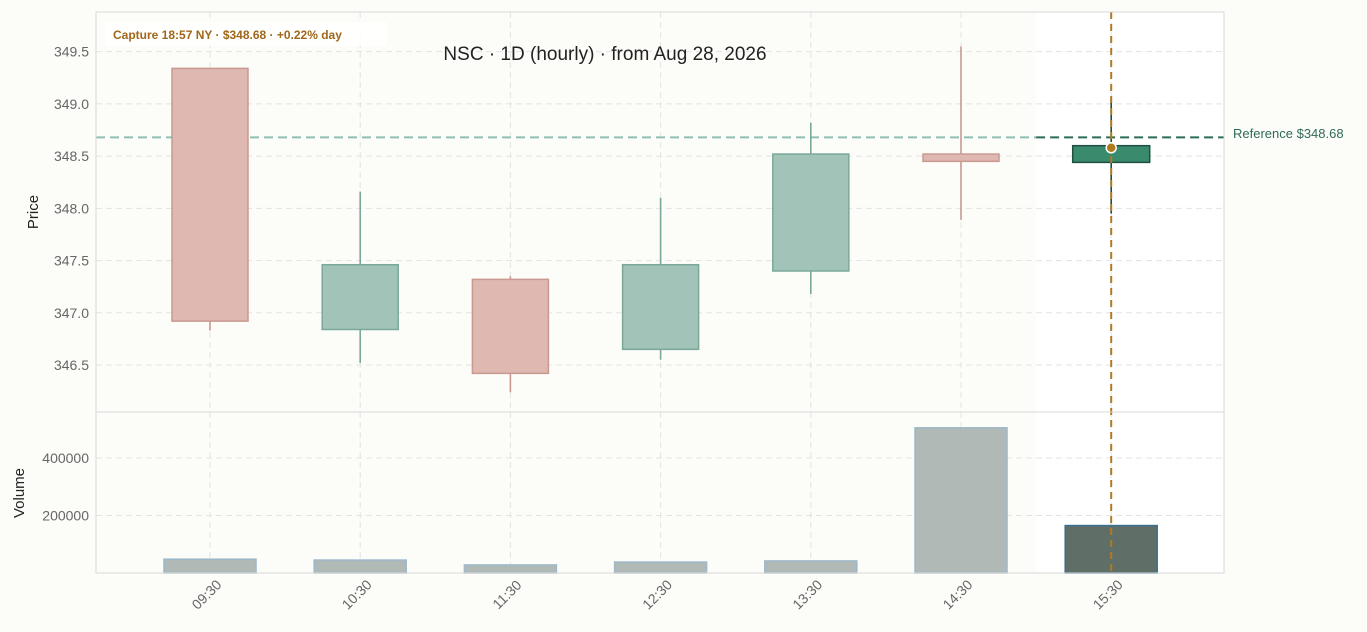 Image resolution: width=1367 pixels, height=632 pixels. I want to click on x-tick-label: 13:30, so click(807, 594).